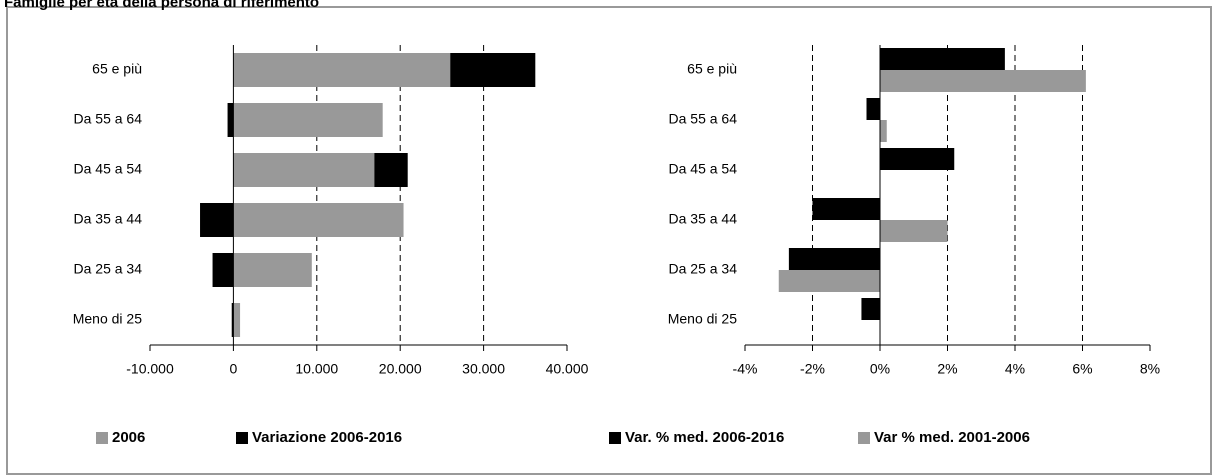 Image resolution: width=1218 pixels, height=475 pixels. What do you see at coordinates (483, 369) in the screenshot?
I see `x-tick-label: 30.000` at bounding box center [483, 369].